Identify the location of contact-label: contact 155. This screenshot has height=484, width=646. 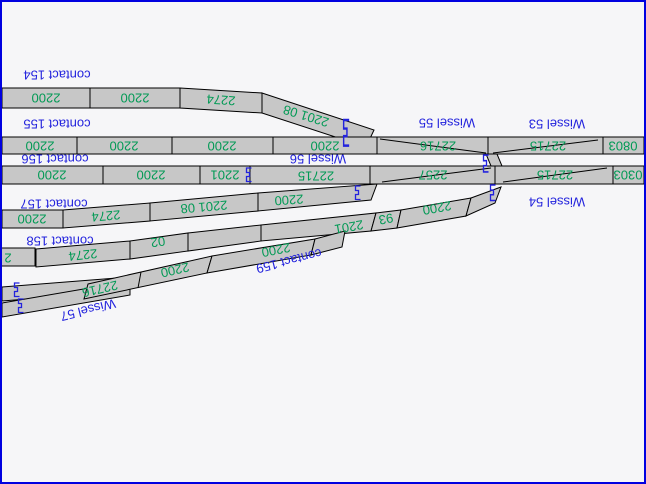
(57, 124).